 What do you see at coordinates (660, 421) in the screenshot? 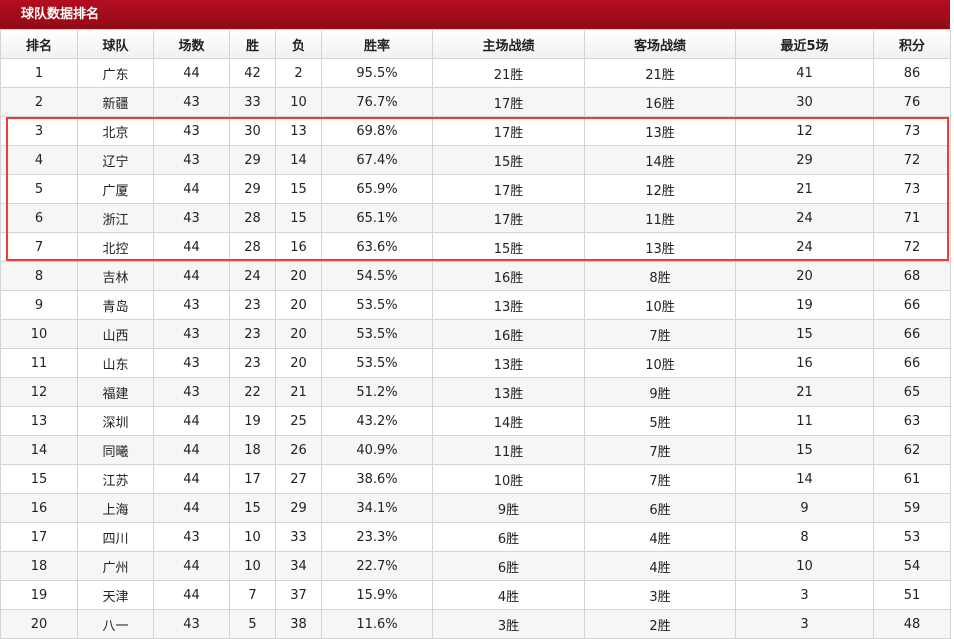
I see `cell-away-record: 5胜` at bounding box center [660, 421].